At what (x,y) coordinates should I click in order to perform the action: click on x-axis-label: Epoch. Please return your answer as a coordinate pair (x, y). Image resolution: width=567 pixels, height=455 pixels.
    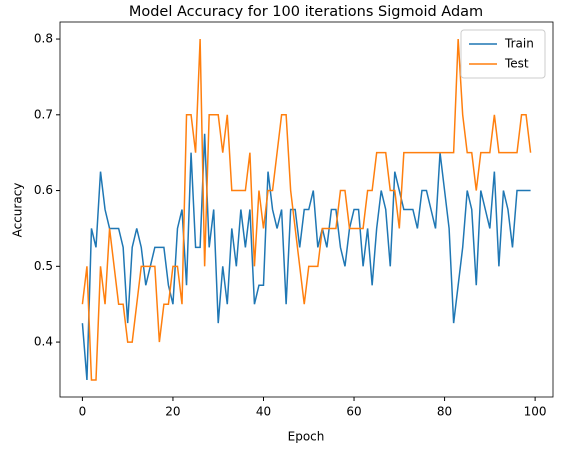
    Looking at the image, I should click on (306, 437).